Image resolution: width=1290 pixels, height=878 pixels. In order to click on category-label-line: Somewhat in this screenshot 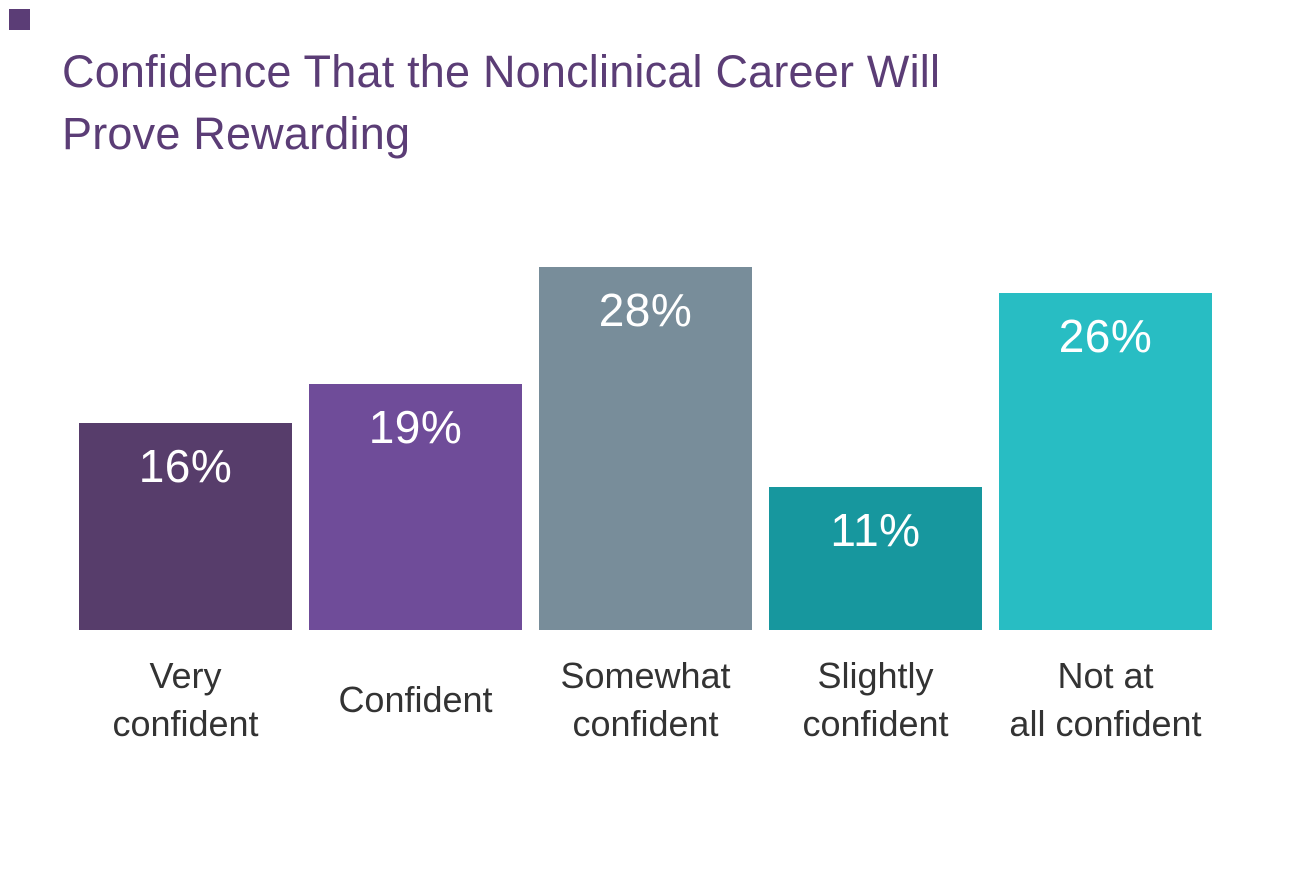, I will do `click(645, 675)`.